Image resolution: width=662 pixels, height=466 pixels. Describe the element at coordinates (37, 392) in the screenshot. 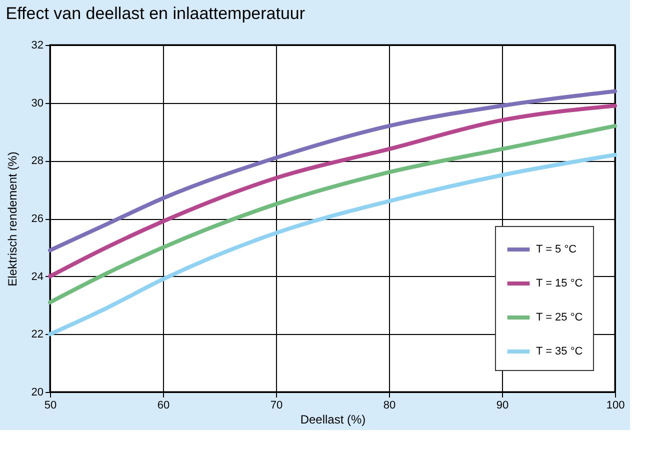

I see `y-tick-label: 20` at that location.